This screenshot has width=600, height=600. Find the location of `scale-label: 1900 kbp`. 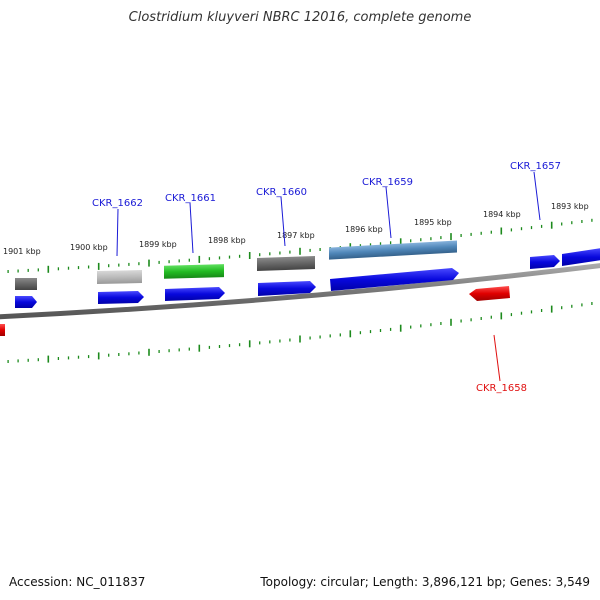

scale-label: 1900 kbp is located at coordinates (89, 247).